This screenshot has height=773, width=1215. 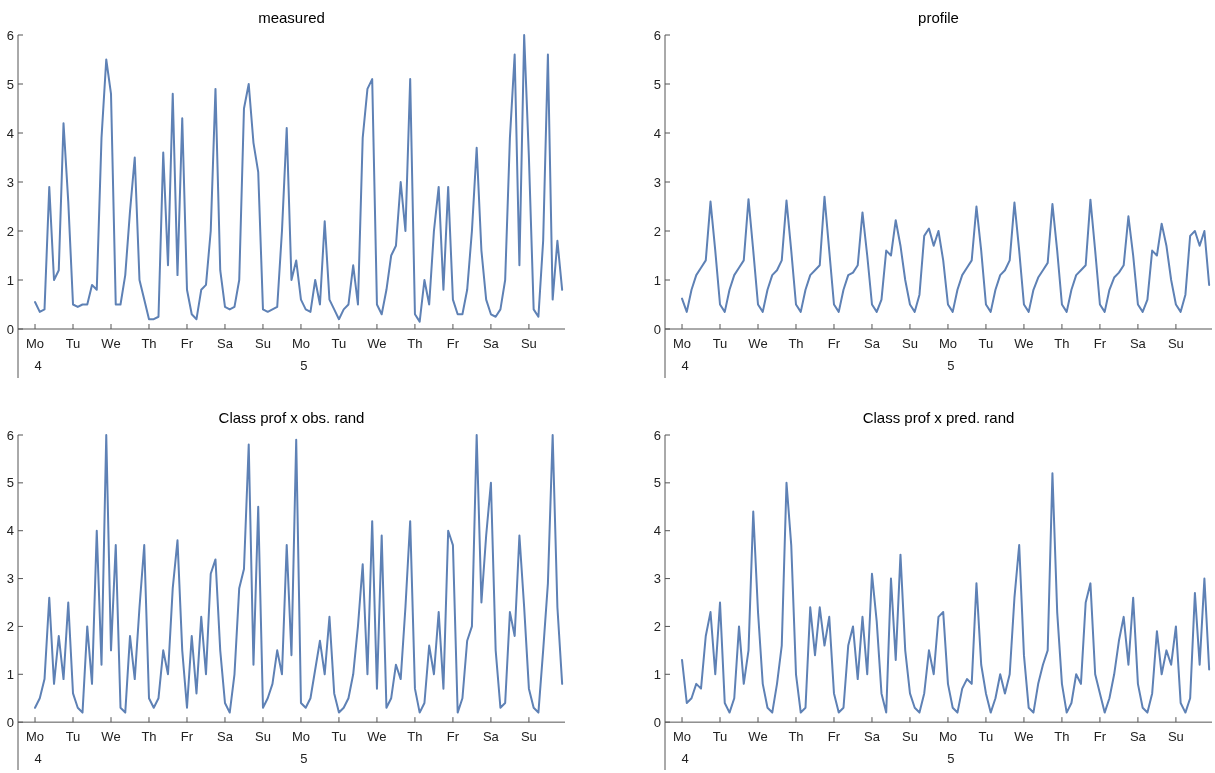 I want to click on chart-title: profile, so click(x=938, y=17).